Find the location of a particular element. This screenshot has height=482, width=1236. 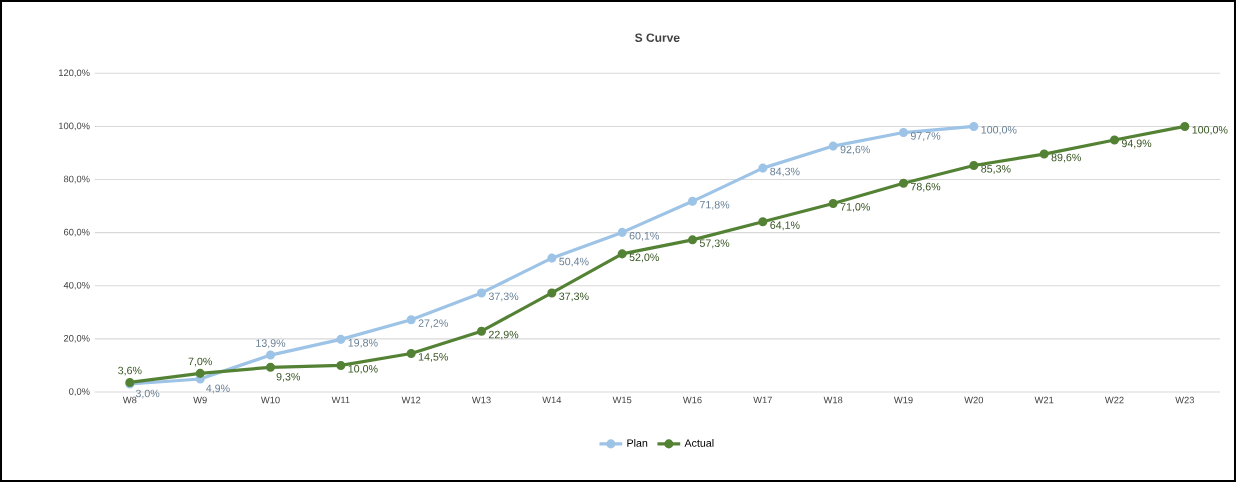

data-label: 78,6% is located at coordinates (925, 187).